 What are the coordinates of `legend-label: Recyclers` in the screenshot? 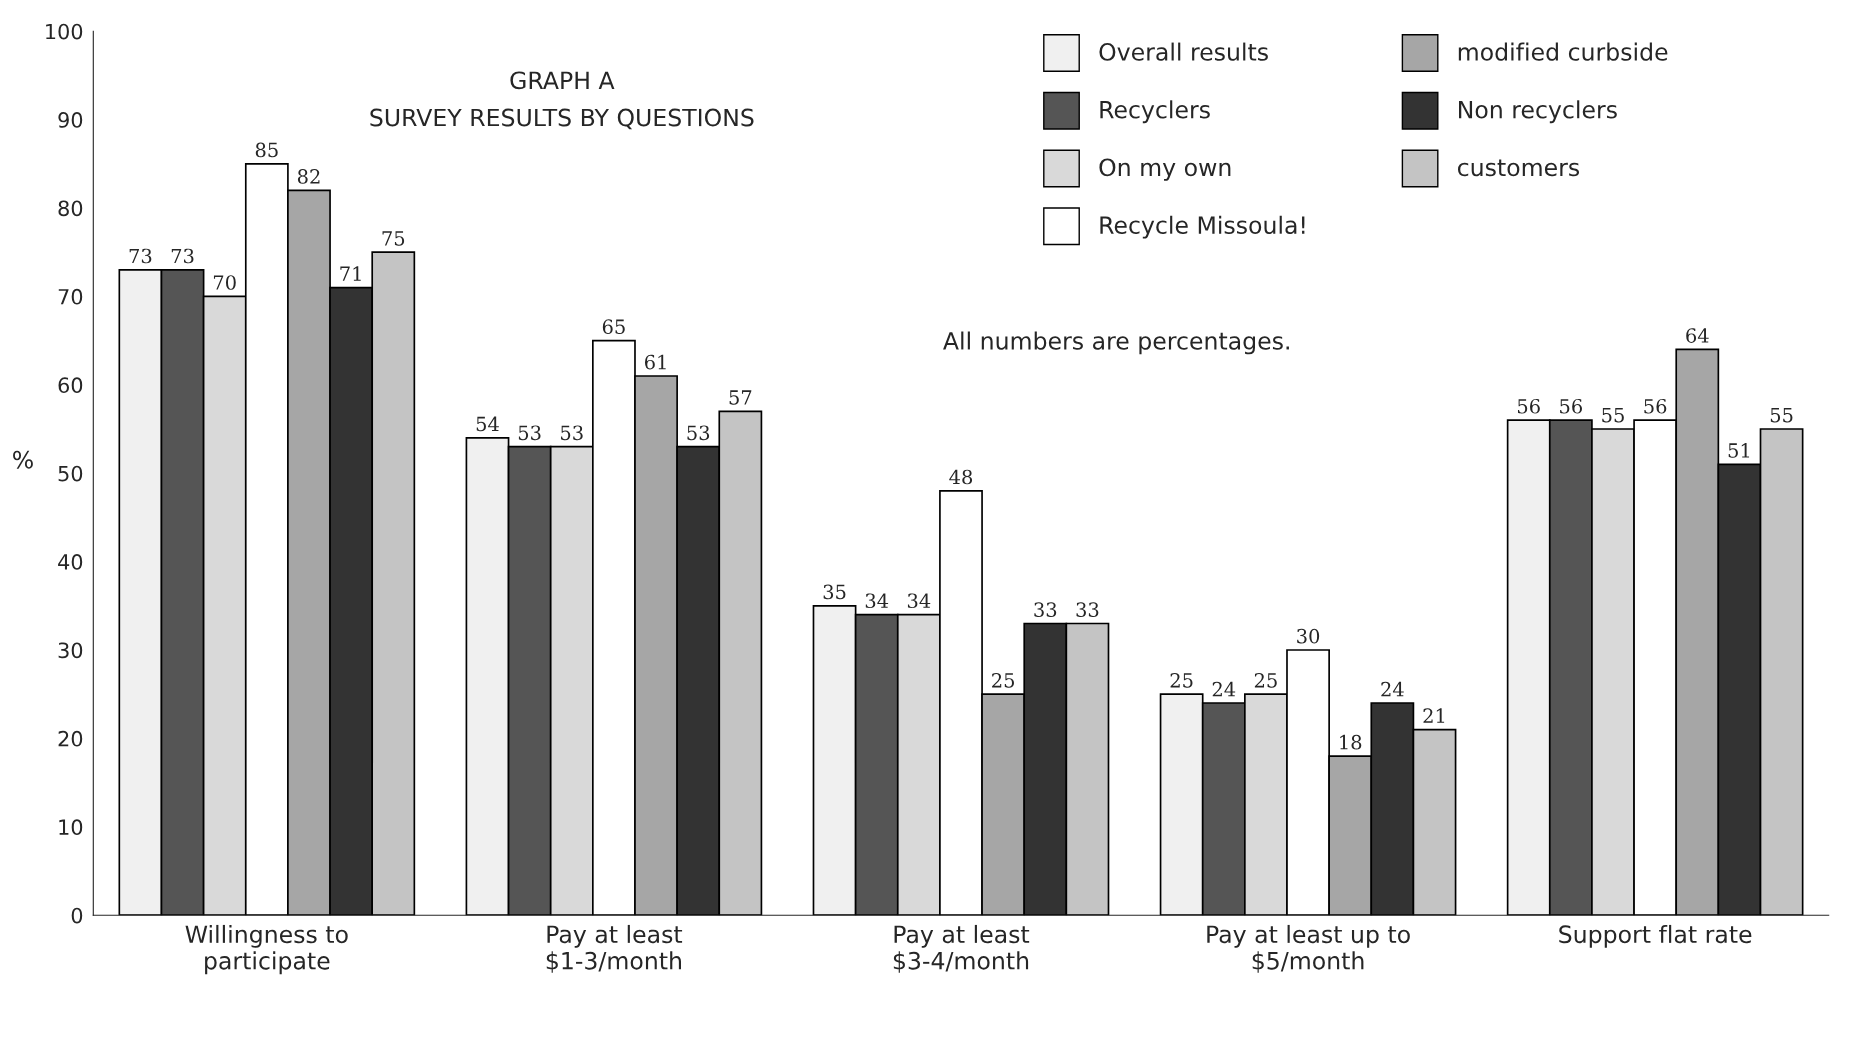 It's located at (1155, 112).